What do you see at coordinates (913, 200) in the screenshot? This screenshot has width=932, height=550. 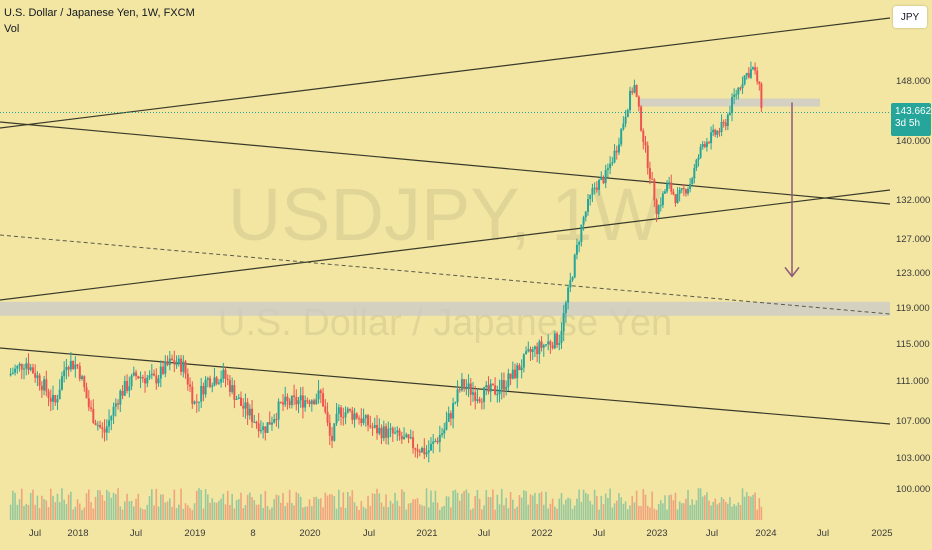 I see `price-tick-label: 132.000` at bounding box center [913, 200].